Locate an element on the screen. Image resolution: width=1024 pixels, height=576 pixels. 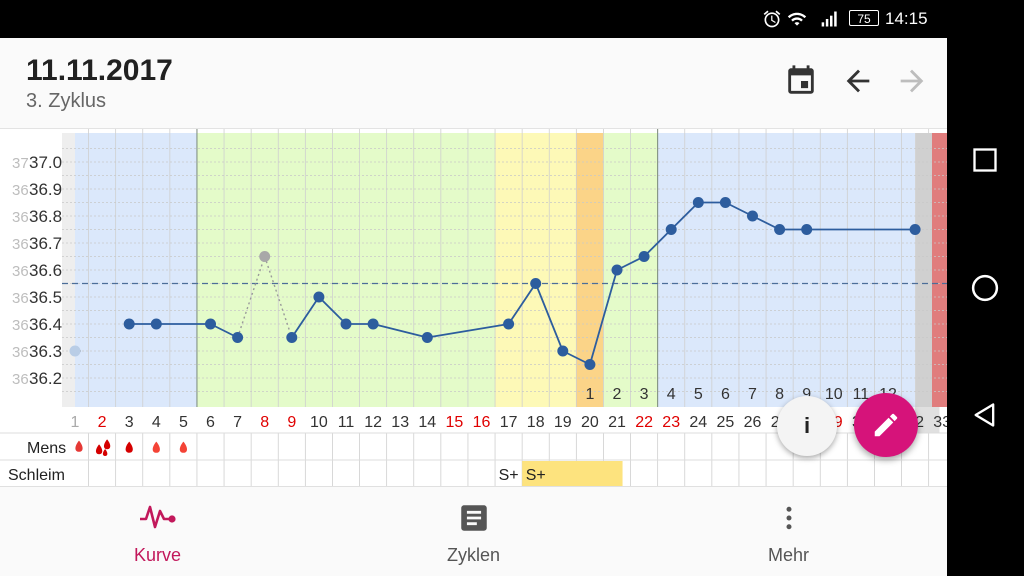
day-label: 19 is located at coordinates (563, 422).